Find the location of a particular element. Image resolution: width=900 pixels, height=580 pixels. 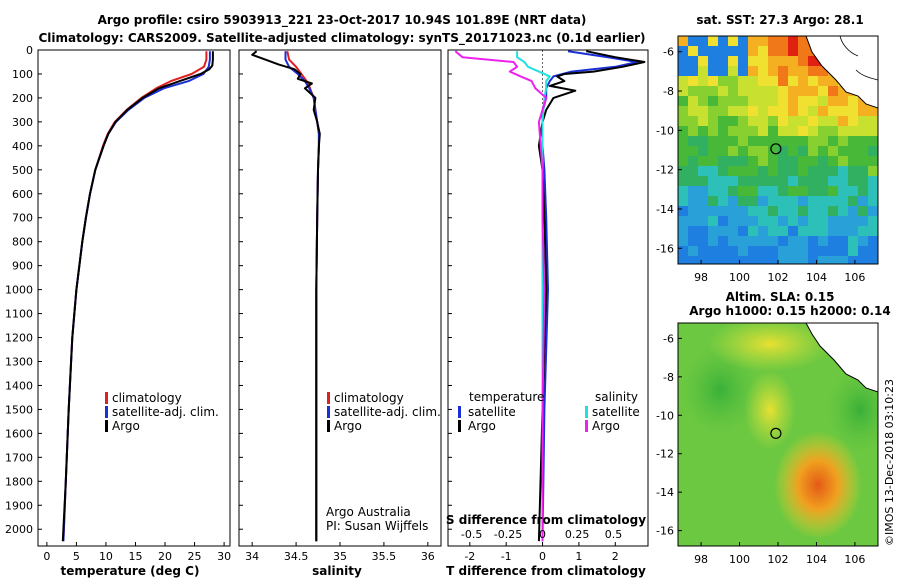

sst-map-cells is located at coordinates (778, 150).